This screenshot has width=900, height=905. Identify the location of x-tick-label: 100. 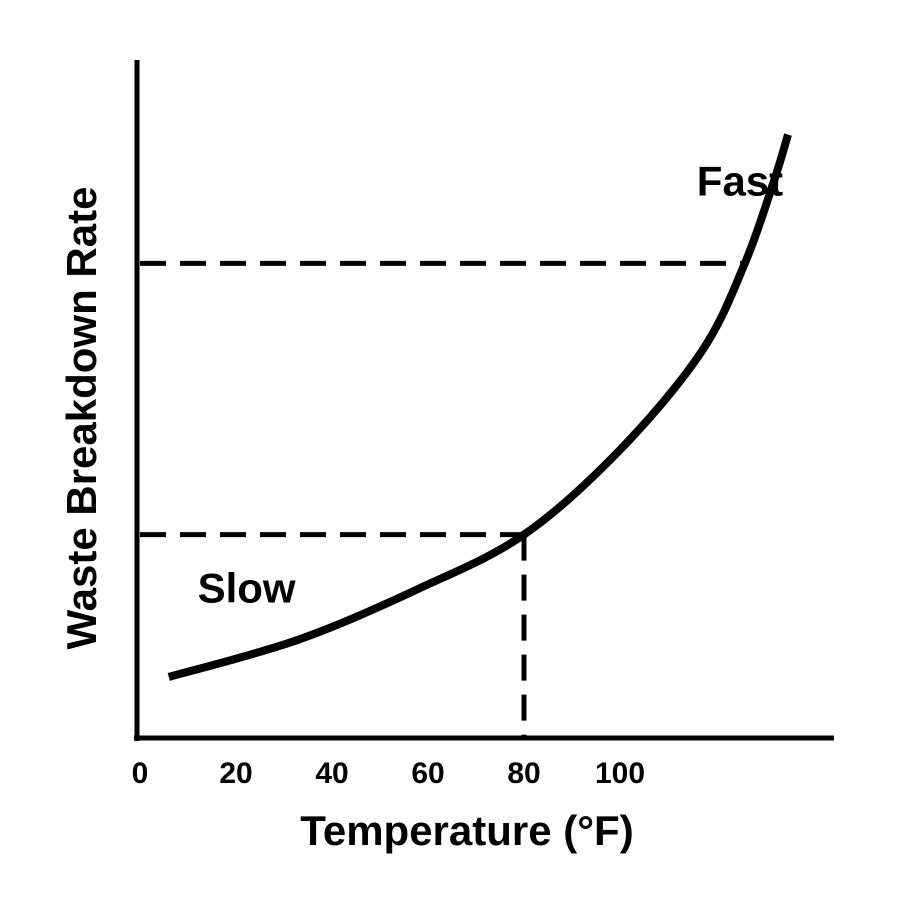
(620, 773).